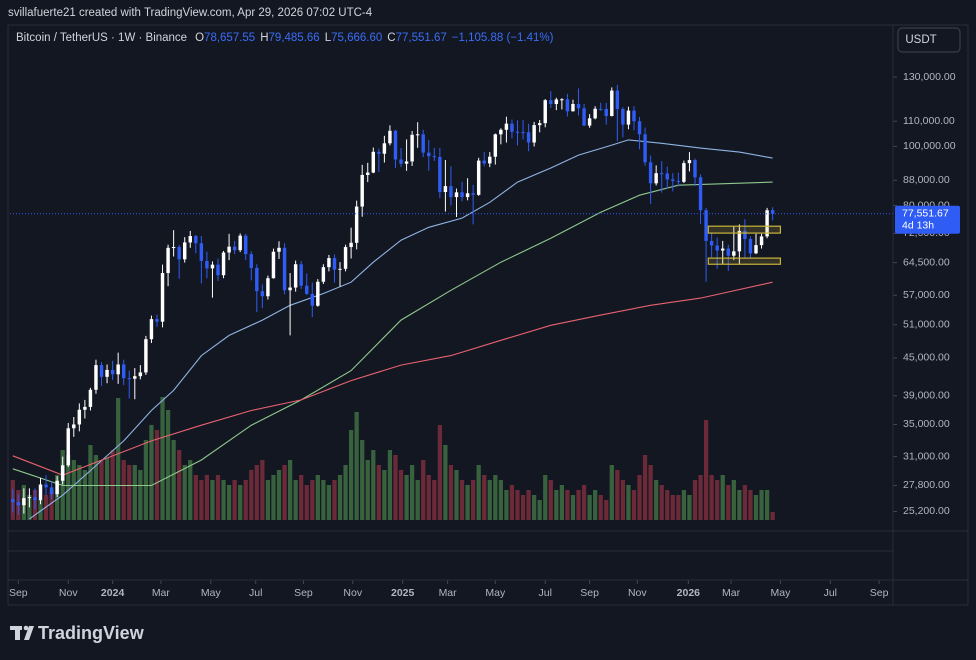 Image resolution: width=976 pixels, height=660 pixels. What do you see at coordinates (229, 38) in the screenshot?
I see `ohlc-value: 78,657.55` at bounding box center [229, 38].